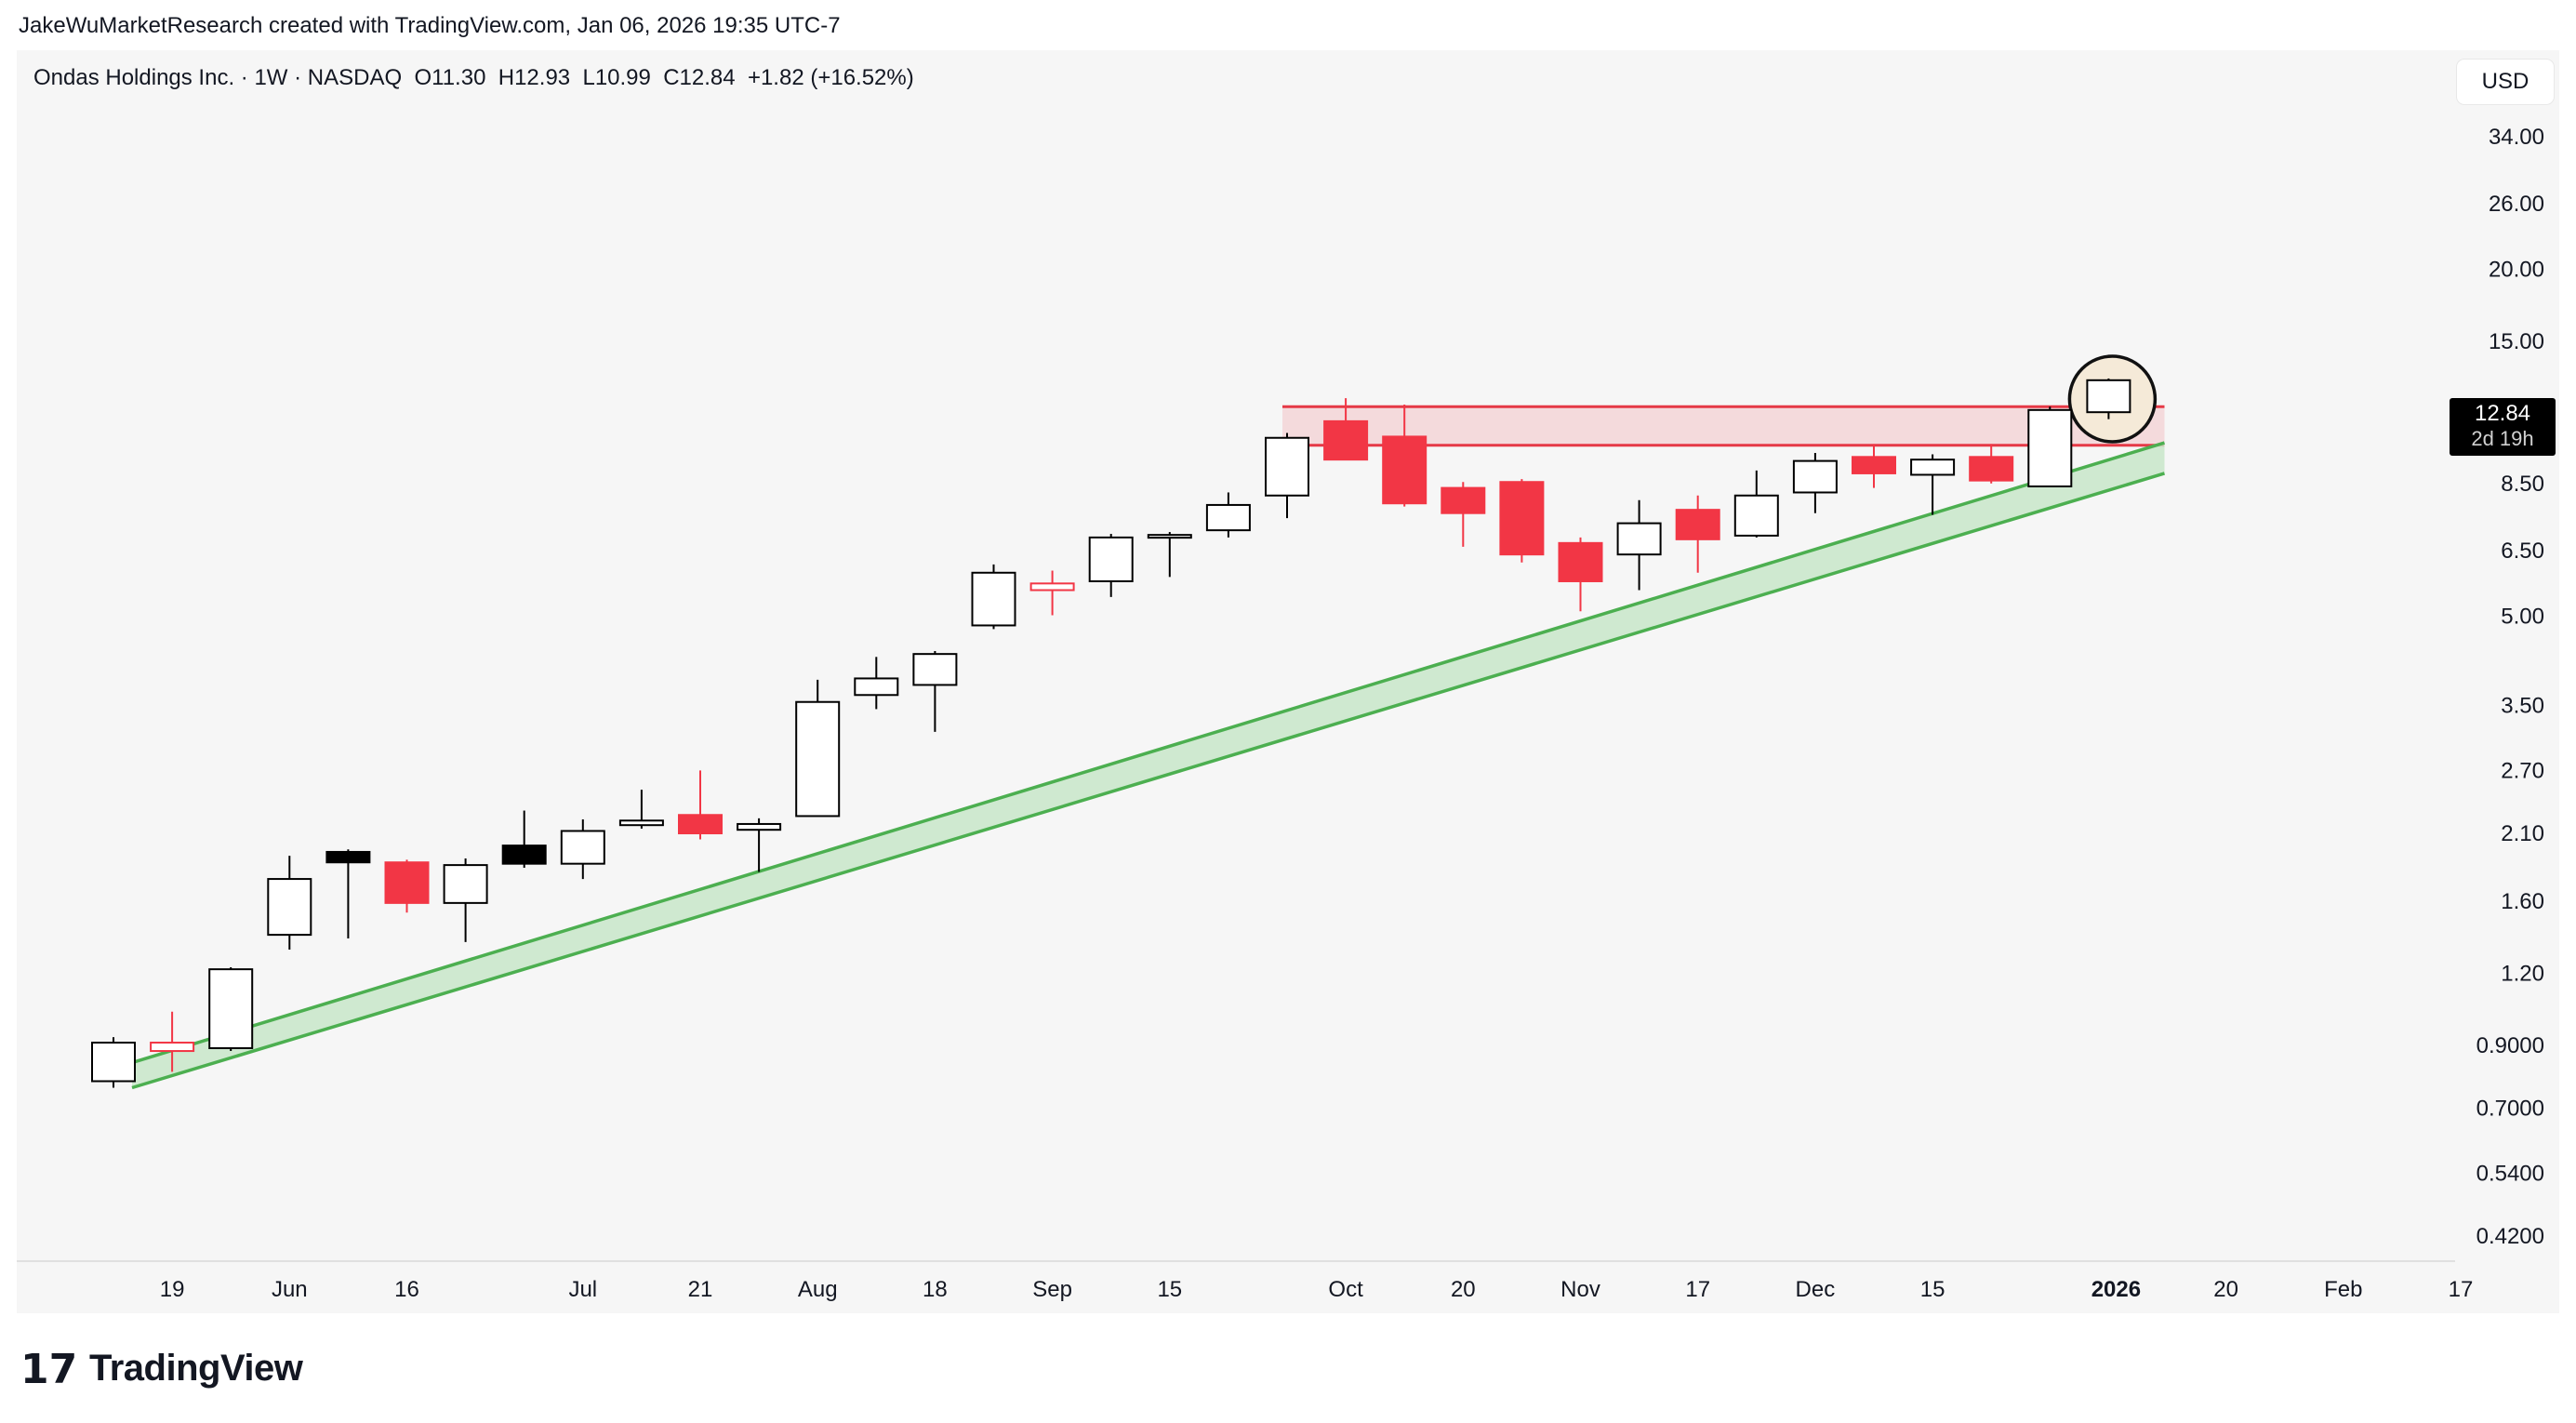  Describe the element at coordinates (1723, 426) in the screenshot. I see `resistance-zone` at that location.